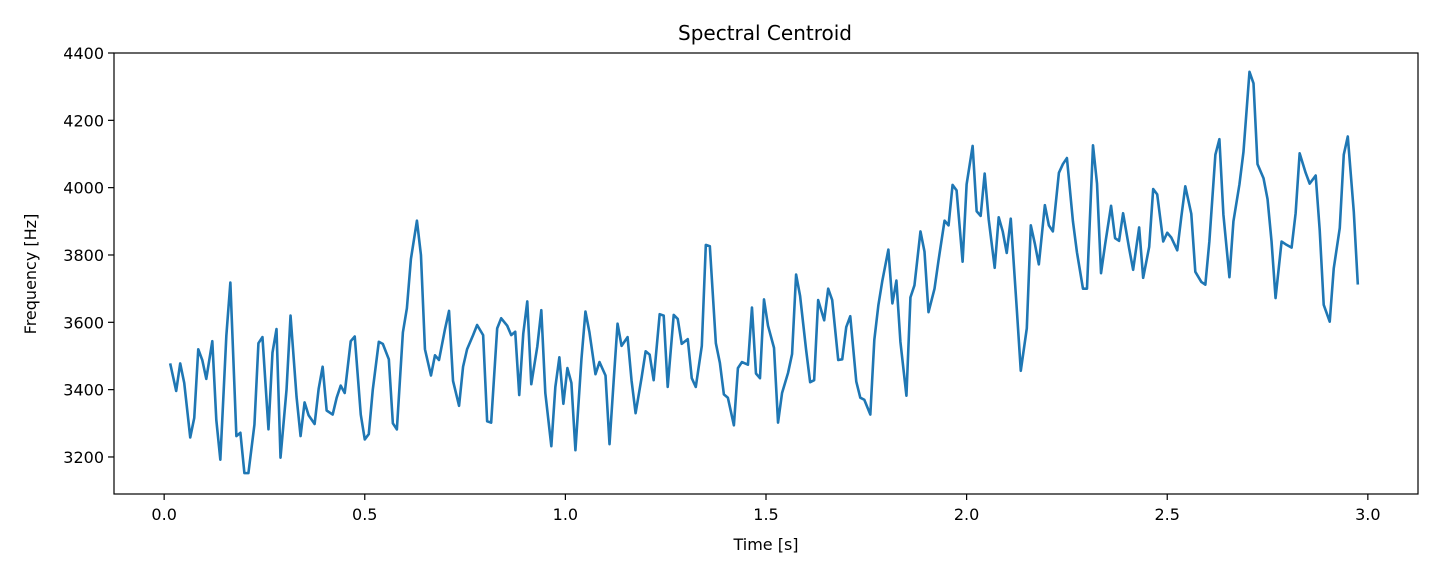  What do you see at coordinates (83, 390) in the screenshot?
I see `y-tick-label: 3400` at bounding box center [83, 390].